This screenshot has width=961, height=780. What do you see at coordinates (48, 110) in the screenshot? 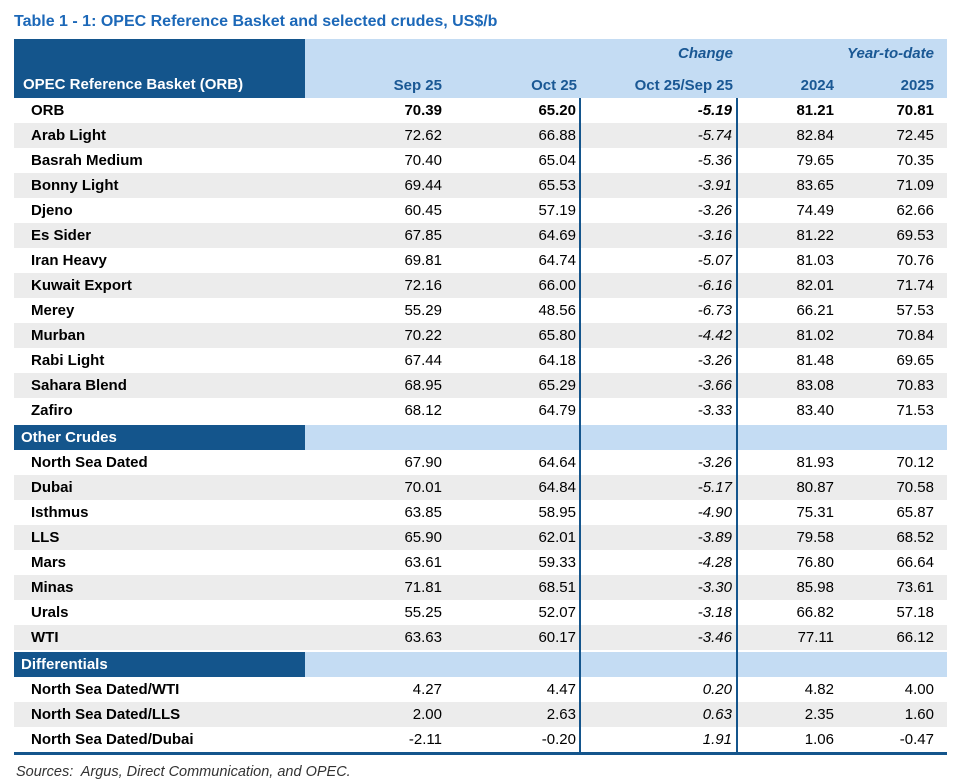
I see `row-label: ORB` at bounding box center [48, 110].